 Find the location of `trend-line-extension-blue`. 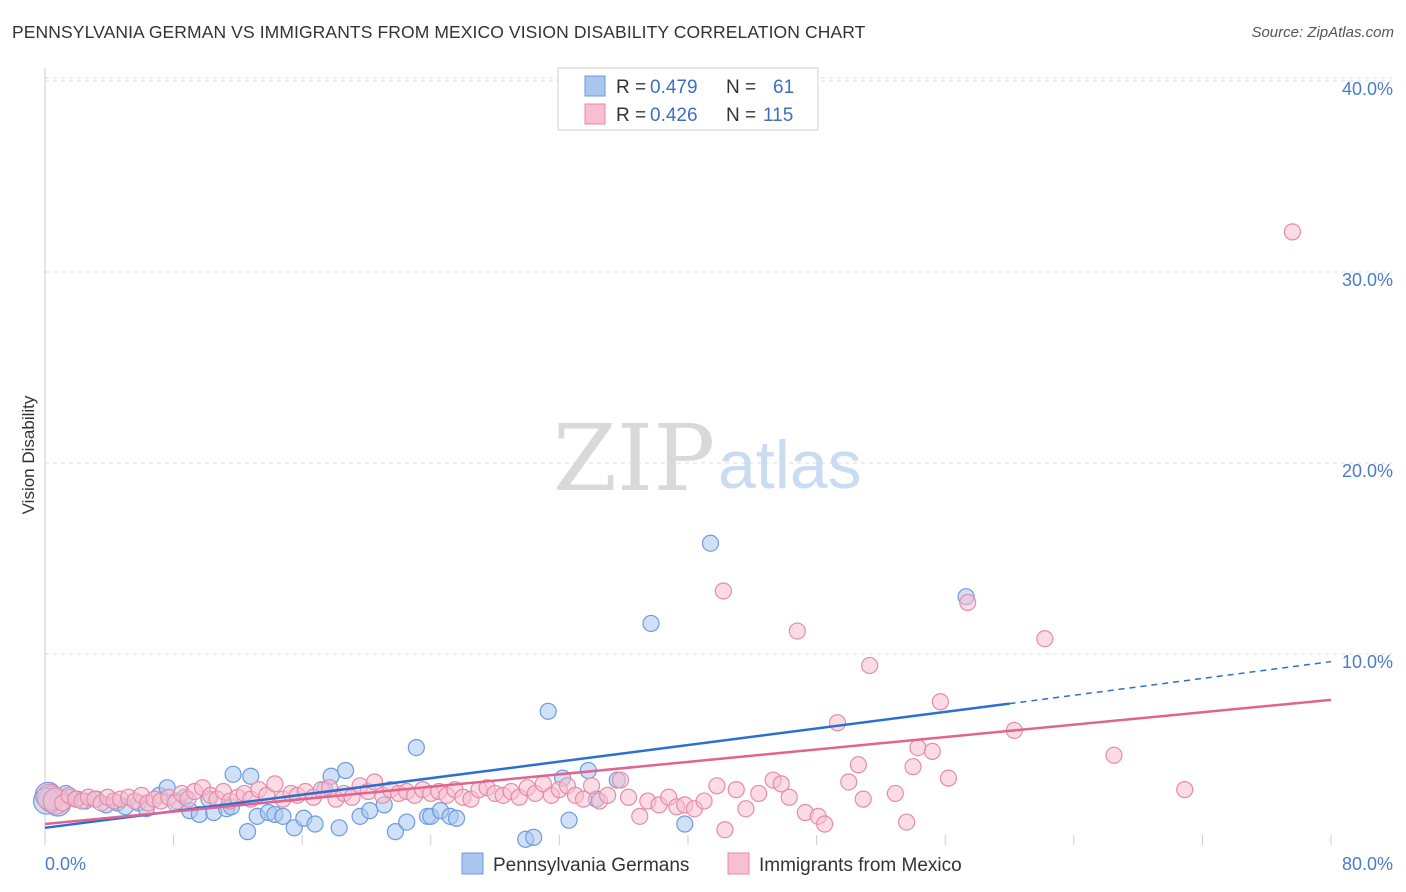

trend-line-extension-blue is located at coordinates (1170, 682).